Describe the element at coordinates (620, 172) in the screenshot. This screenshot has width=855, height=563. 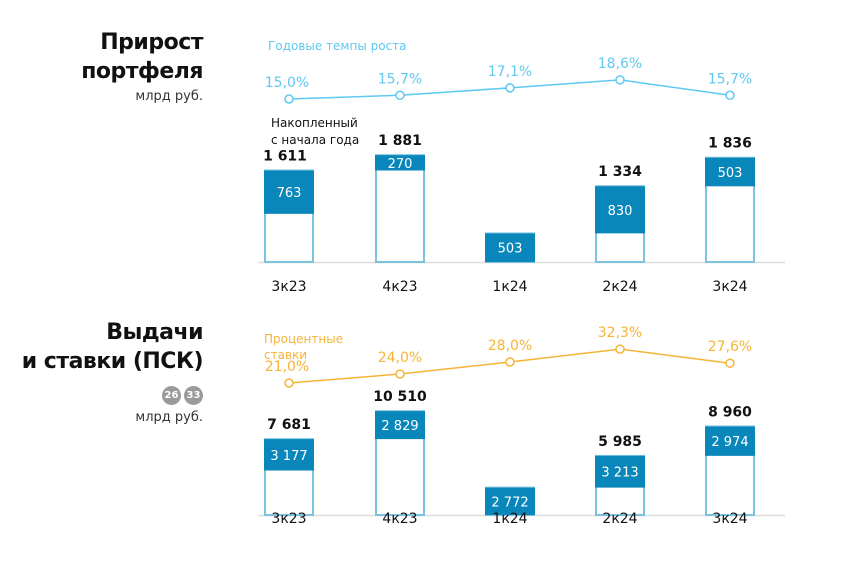
I see `bar-total-label: 1 334` at that location.